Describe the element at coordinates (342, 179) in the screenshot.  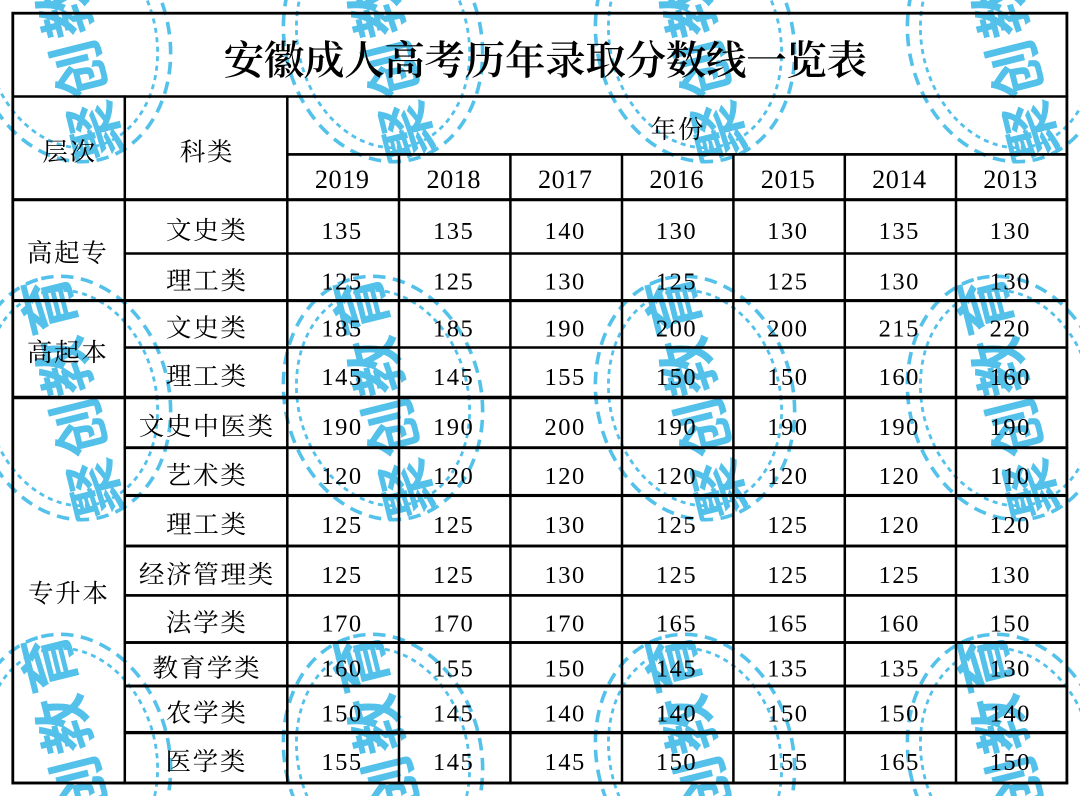
I see `svg-text: 2019` at that location.